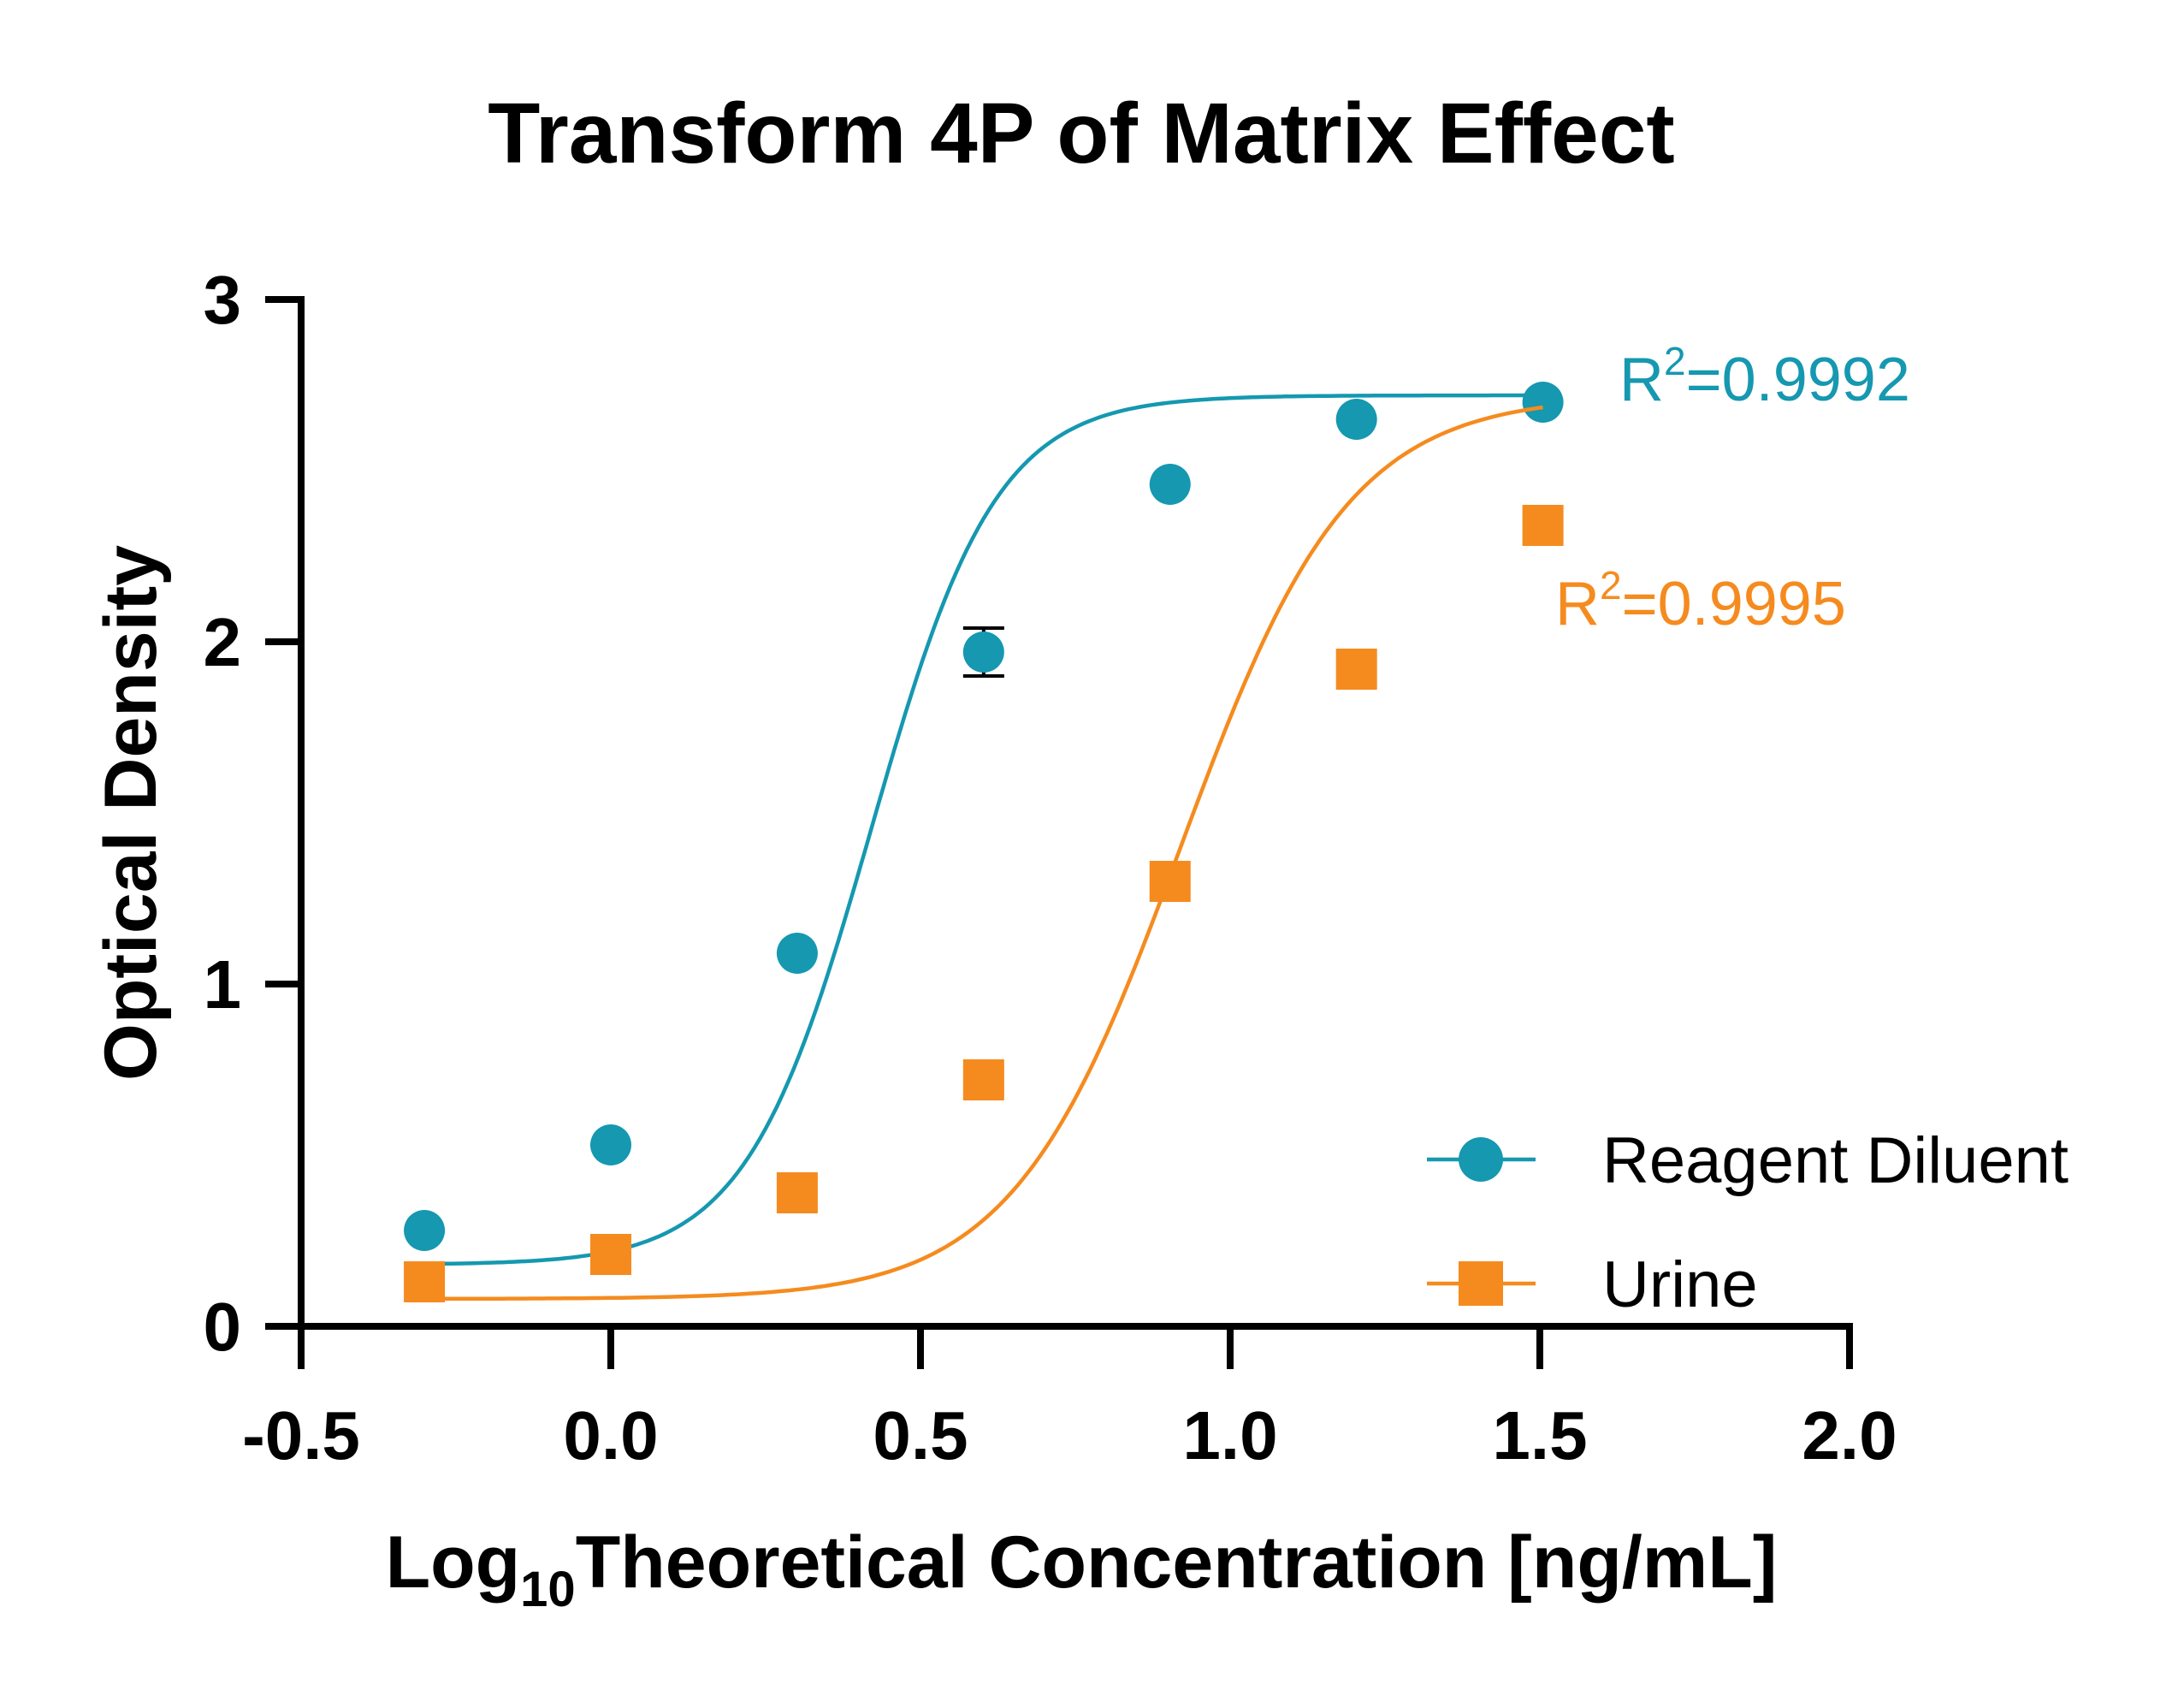  I want to click on x-axis-label-main: Log, so click(453, 1562).